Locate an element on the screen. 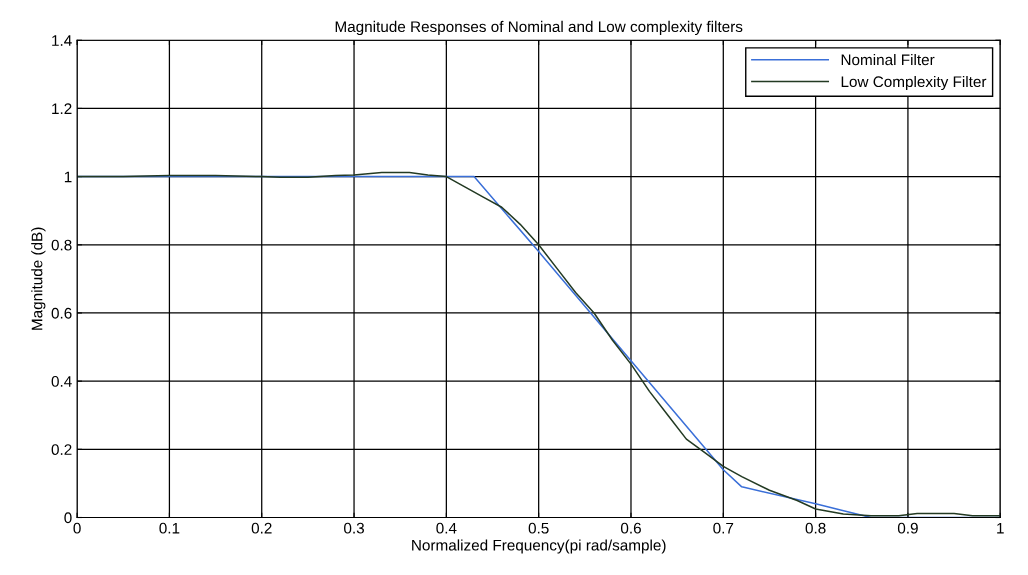  x-tick-label: 0.1 is located at coordinates (169, 528).